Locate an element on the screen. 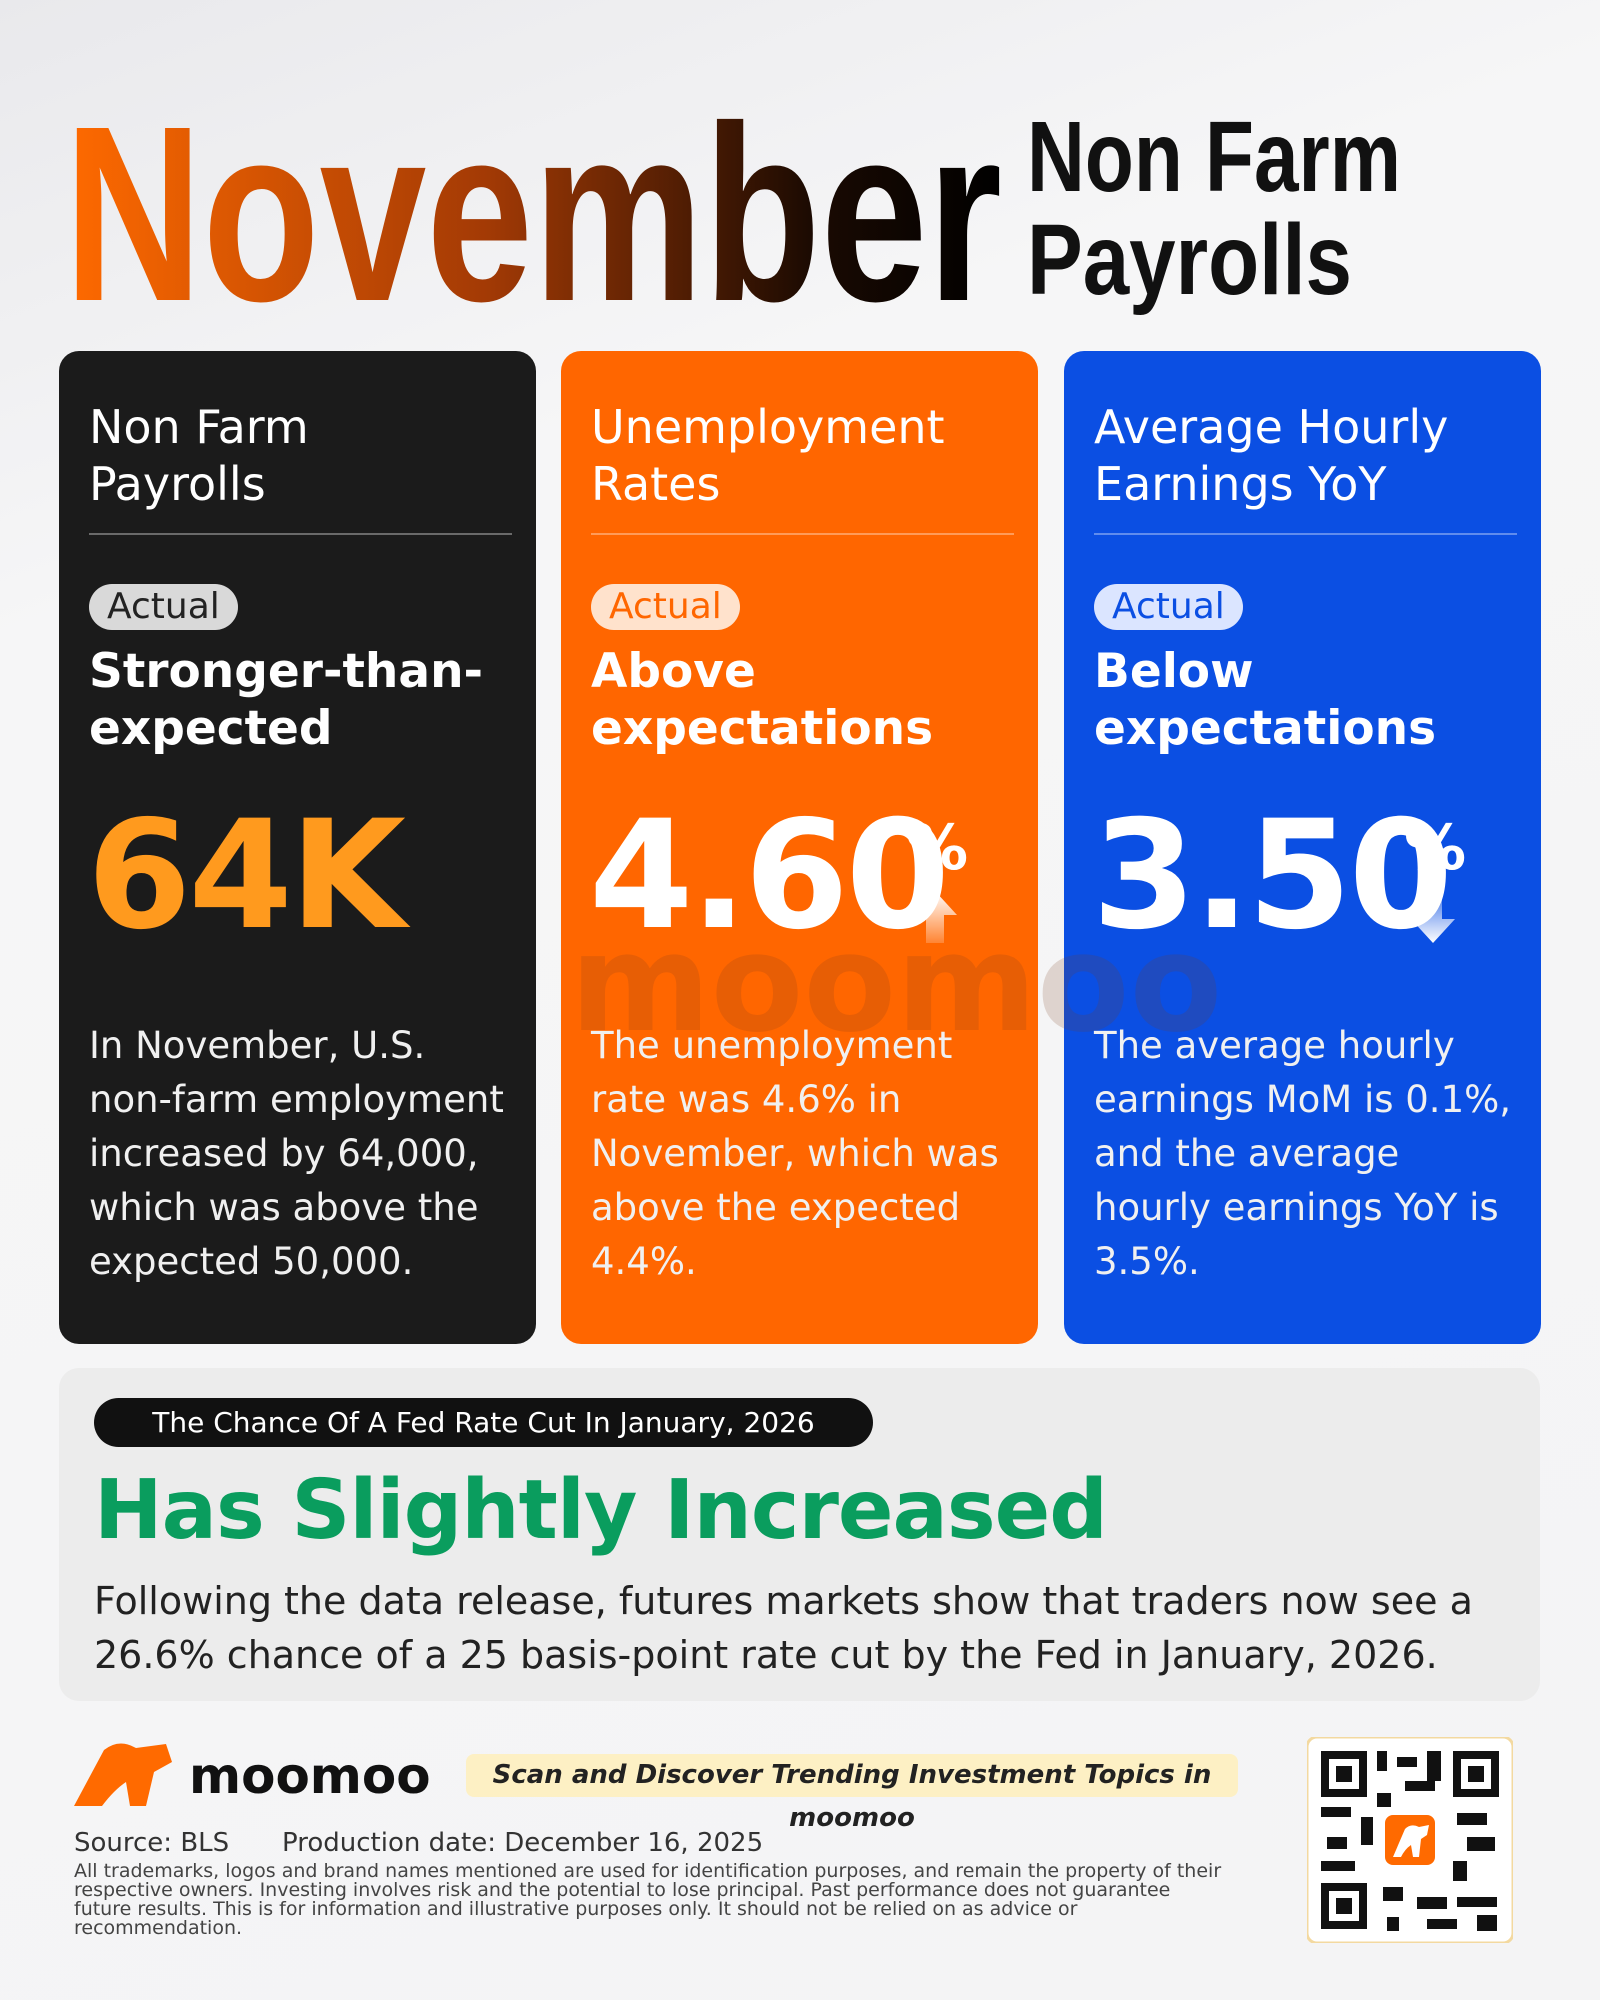 The width and height of the screenshot is (1600, 2000). subtitle: Non Farm is located at coordinates (1214, 157).